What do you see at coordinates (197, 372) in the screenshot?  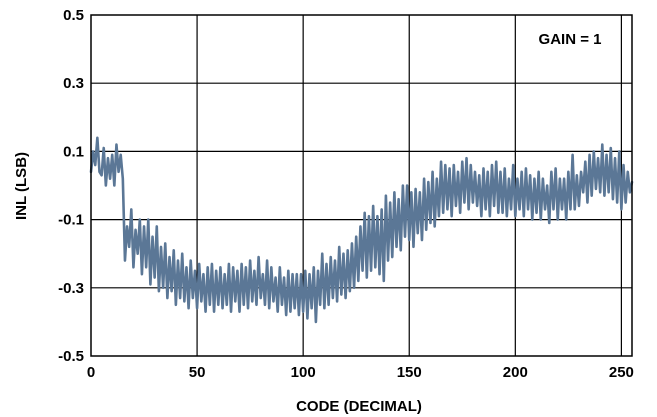 I see `x-tick-label: 50` at bounding box center [197, 372].